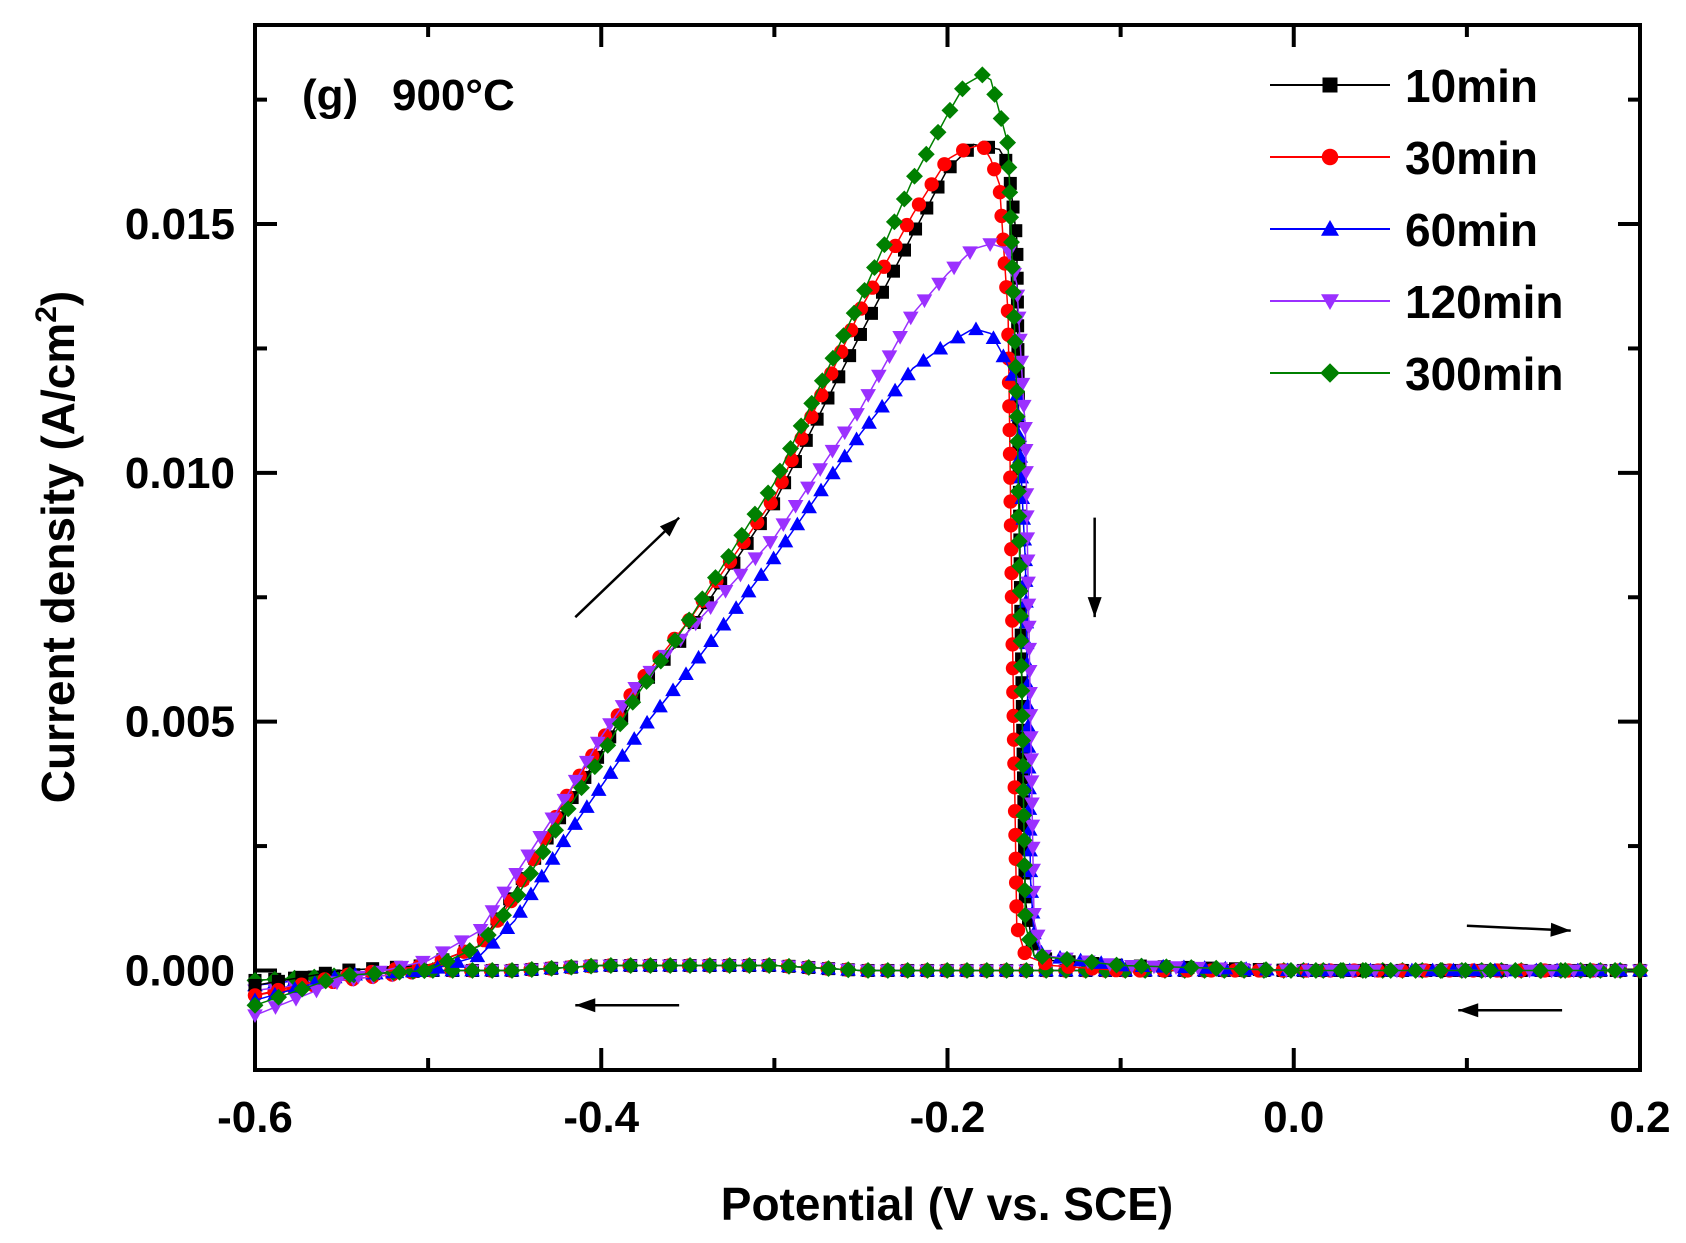 This screenshot has height=1243, width=1686. Describe the element at coordinates (1484, 374) in the screenshot. I see `legend-label: 300min` at that location.